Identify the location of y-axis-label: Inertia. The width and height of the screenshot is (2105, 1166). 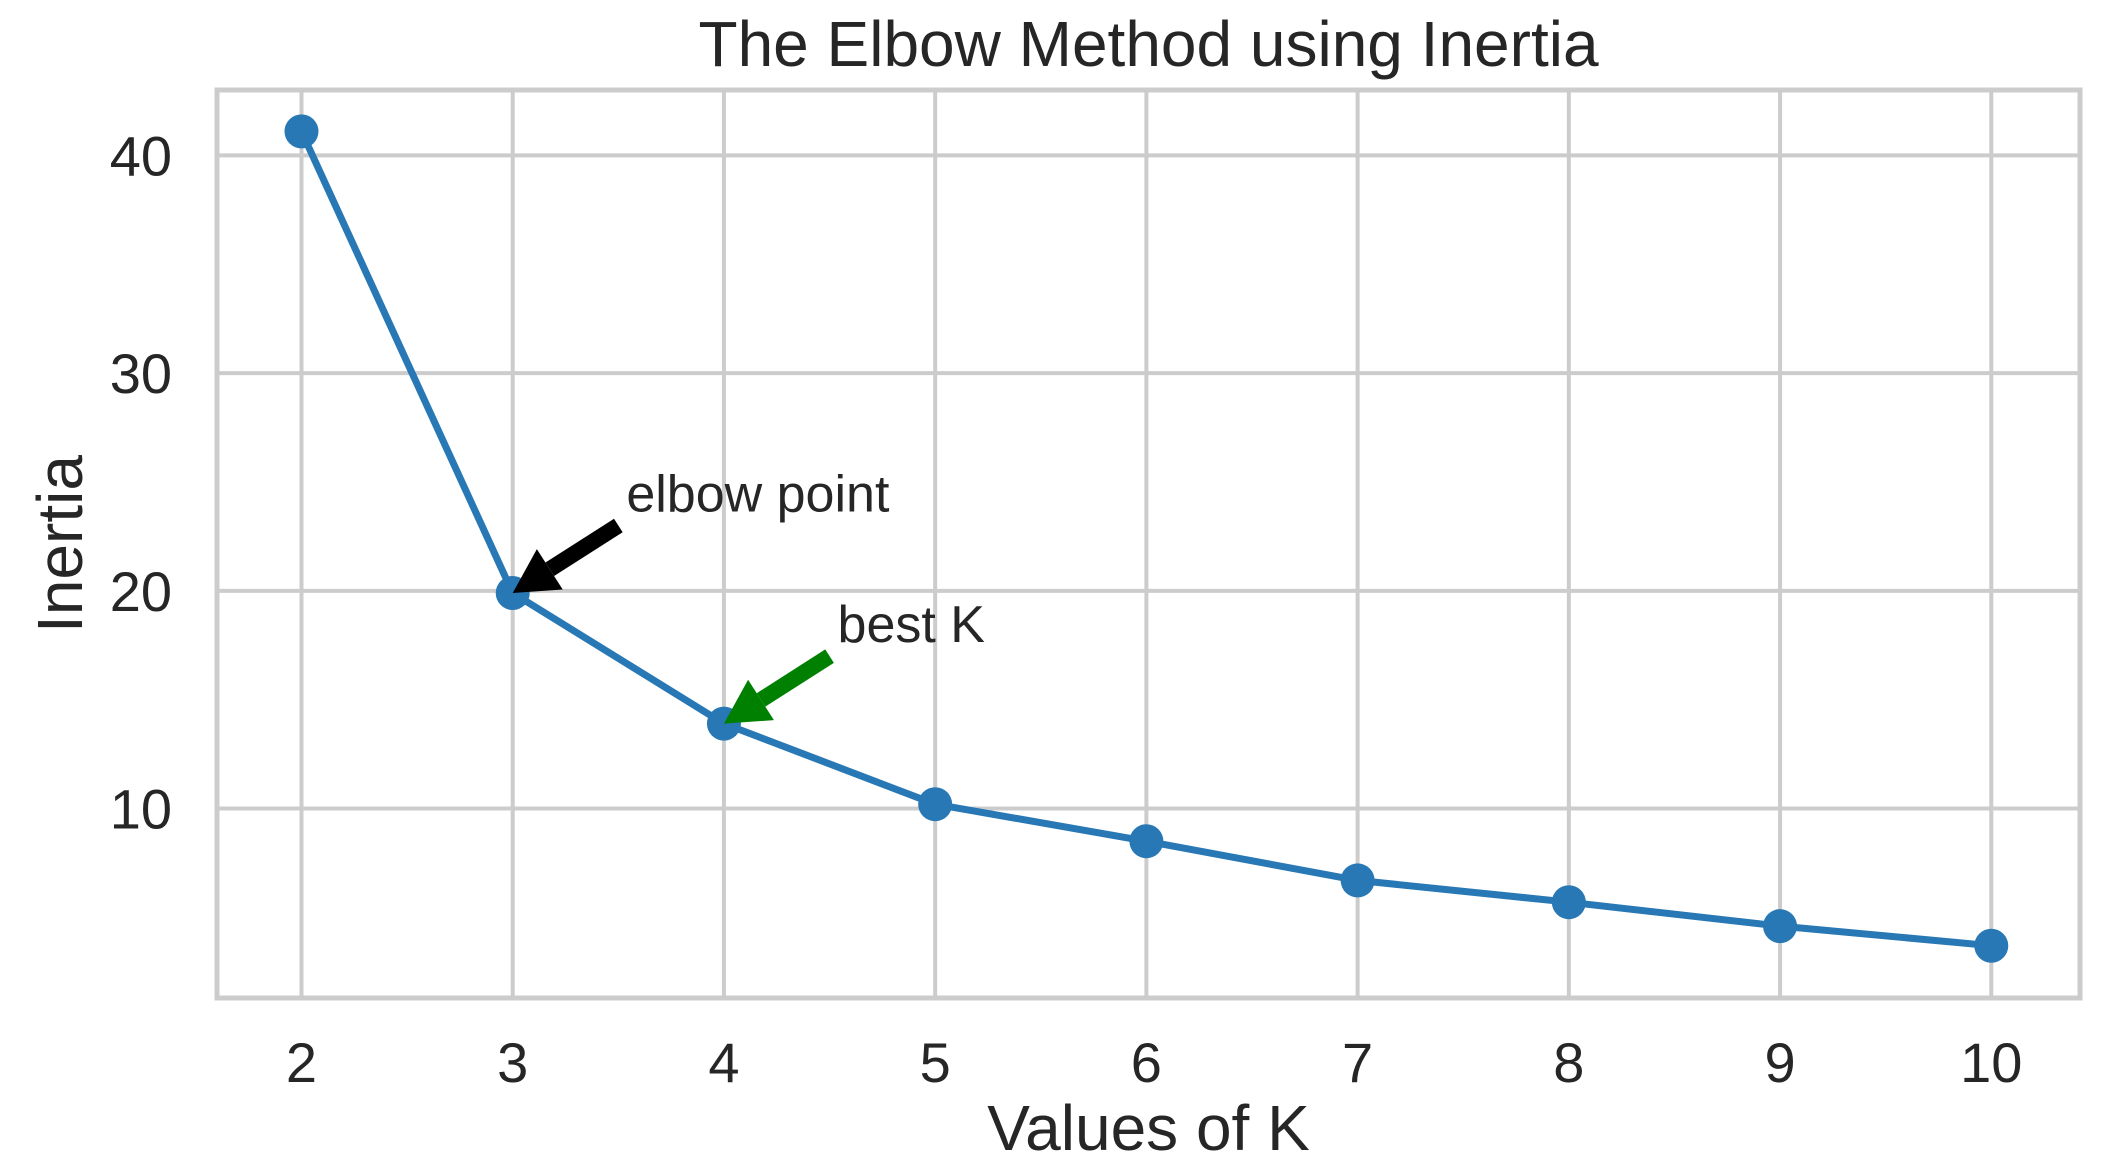
(60, 544).